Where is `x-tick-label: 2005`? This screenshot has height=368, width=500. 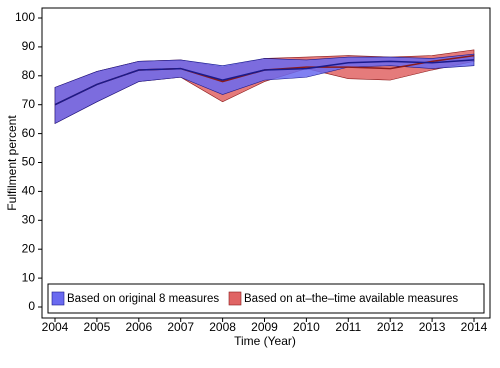 x-tick-label: 2005 is located at coordinates (97, 327).